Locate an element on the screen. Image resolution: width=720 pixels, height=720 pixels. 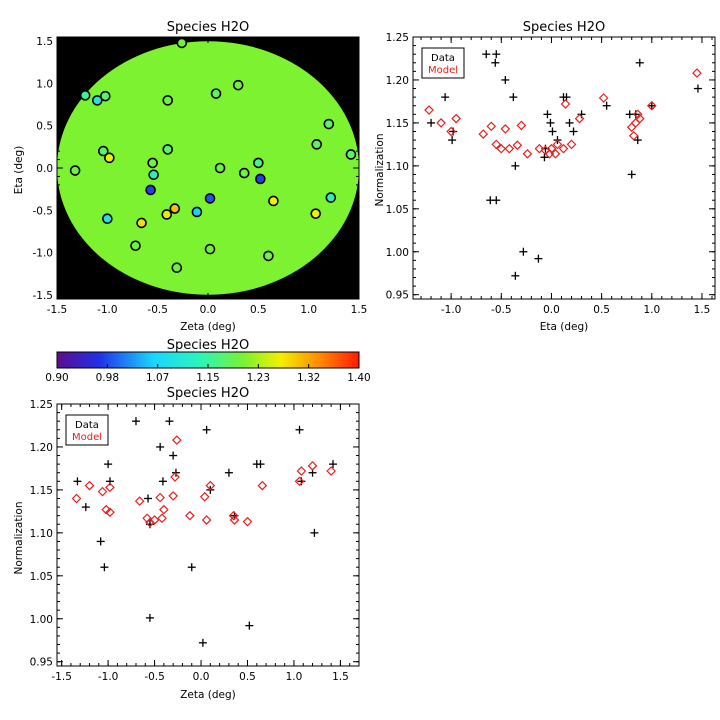
map-xtick-label: 1.0 is located at coordinates (308, 310).